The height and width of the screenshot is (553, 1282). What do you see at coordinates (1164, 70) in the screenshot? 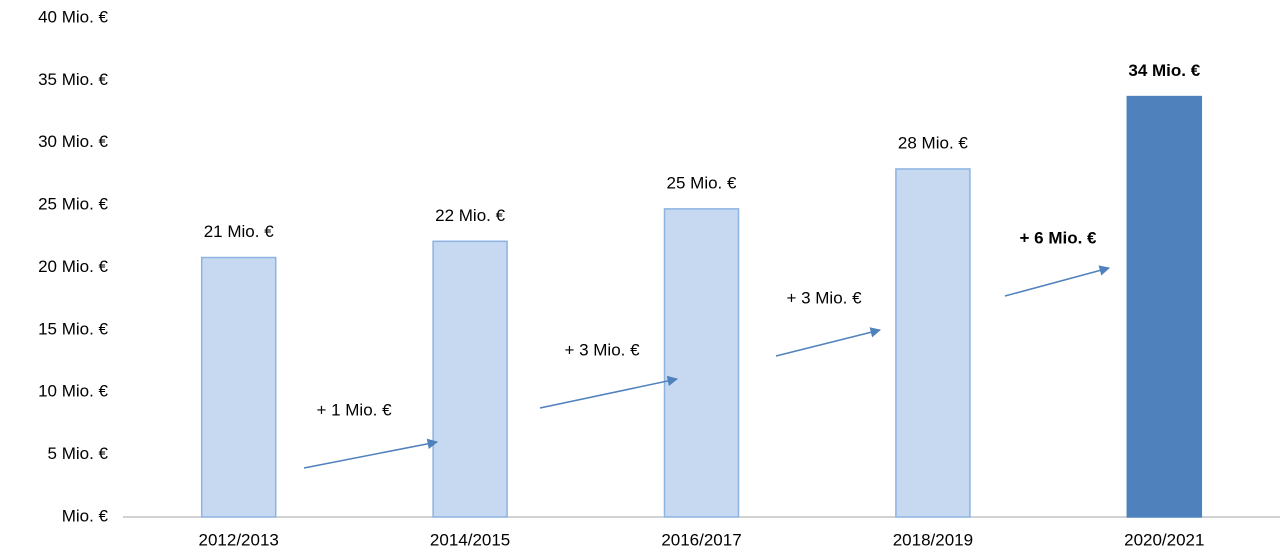
I see `value-label: 34 Mio. €` at bounding box center [1164, 70].